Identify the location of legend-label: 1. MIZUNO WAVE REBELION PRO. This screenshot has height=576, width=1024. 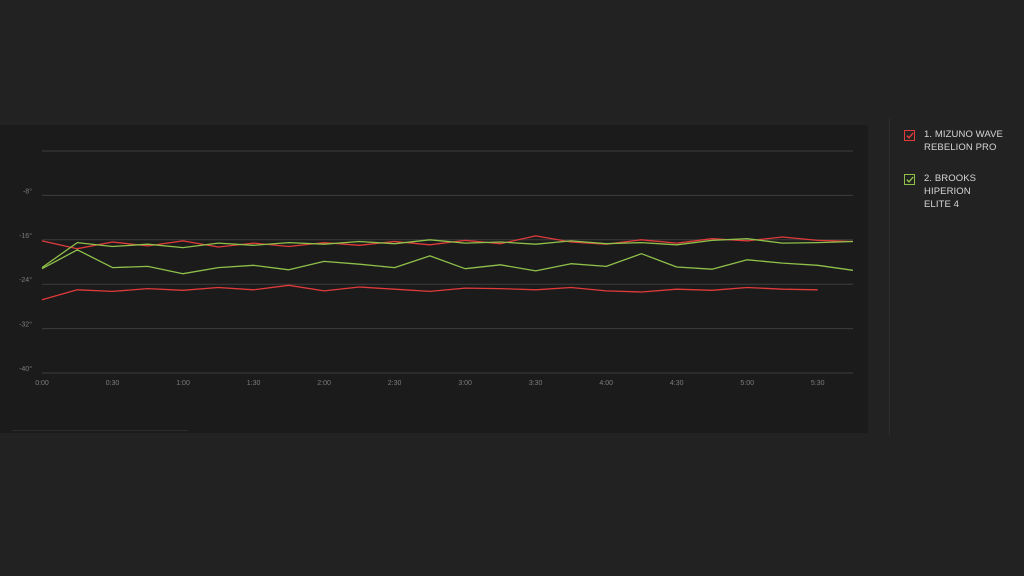
(963, 141).